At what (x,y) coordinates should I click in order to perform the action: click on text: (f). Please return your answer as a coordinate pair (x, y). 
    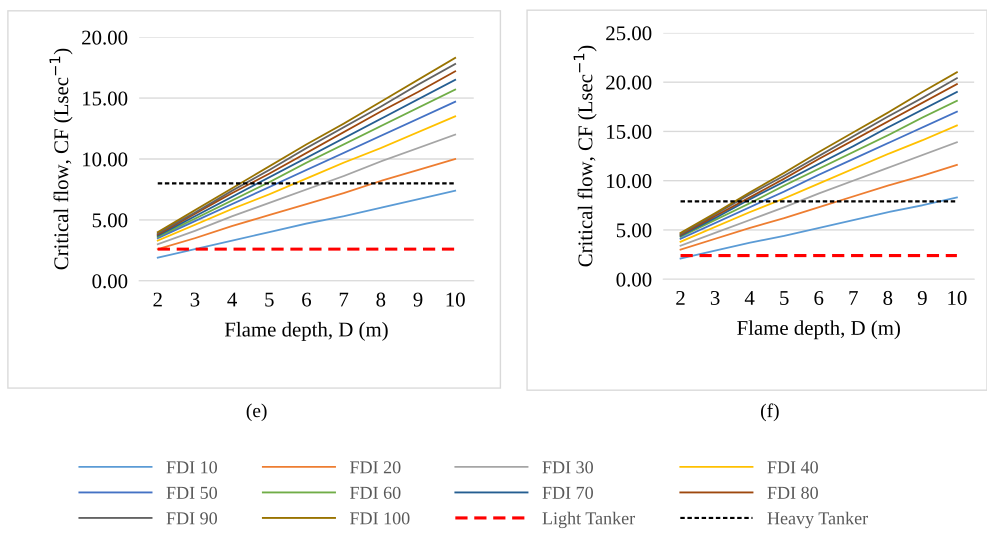
    Looking at the image, I should click on (770, 412).